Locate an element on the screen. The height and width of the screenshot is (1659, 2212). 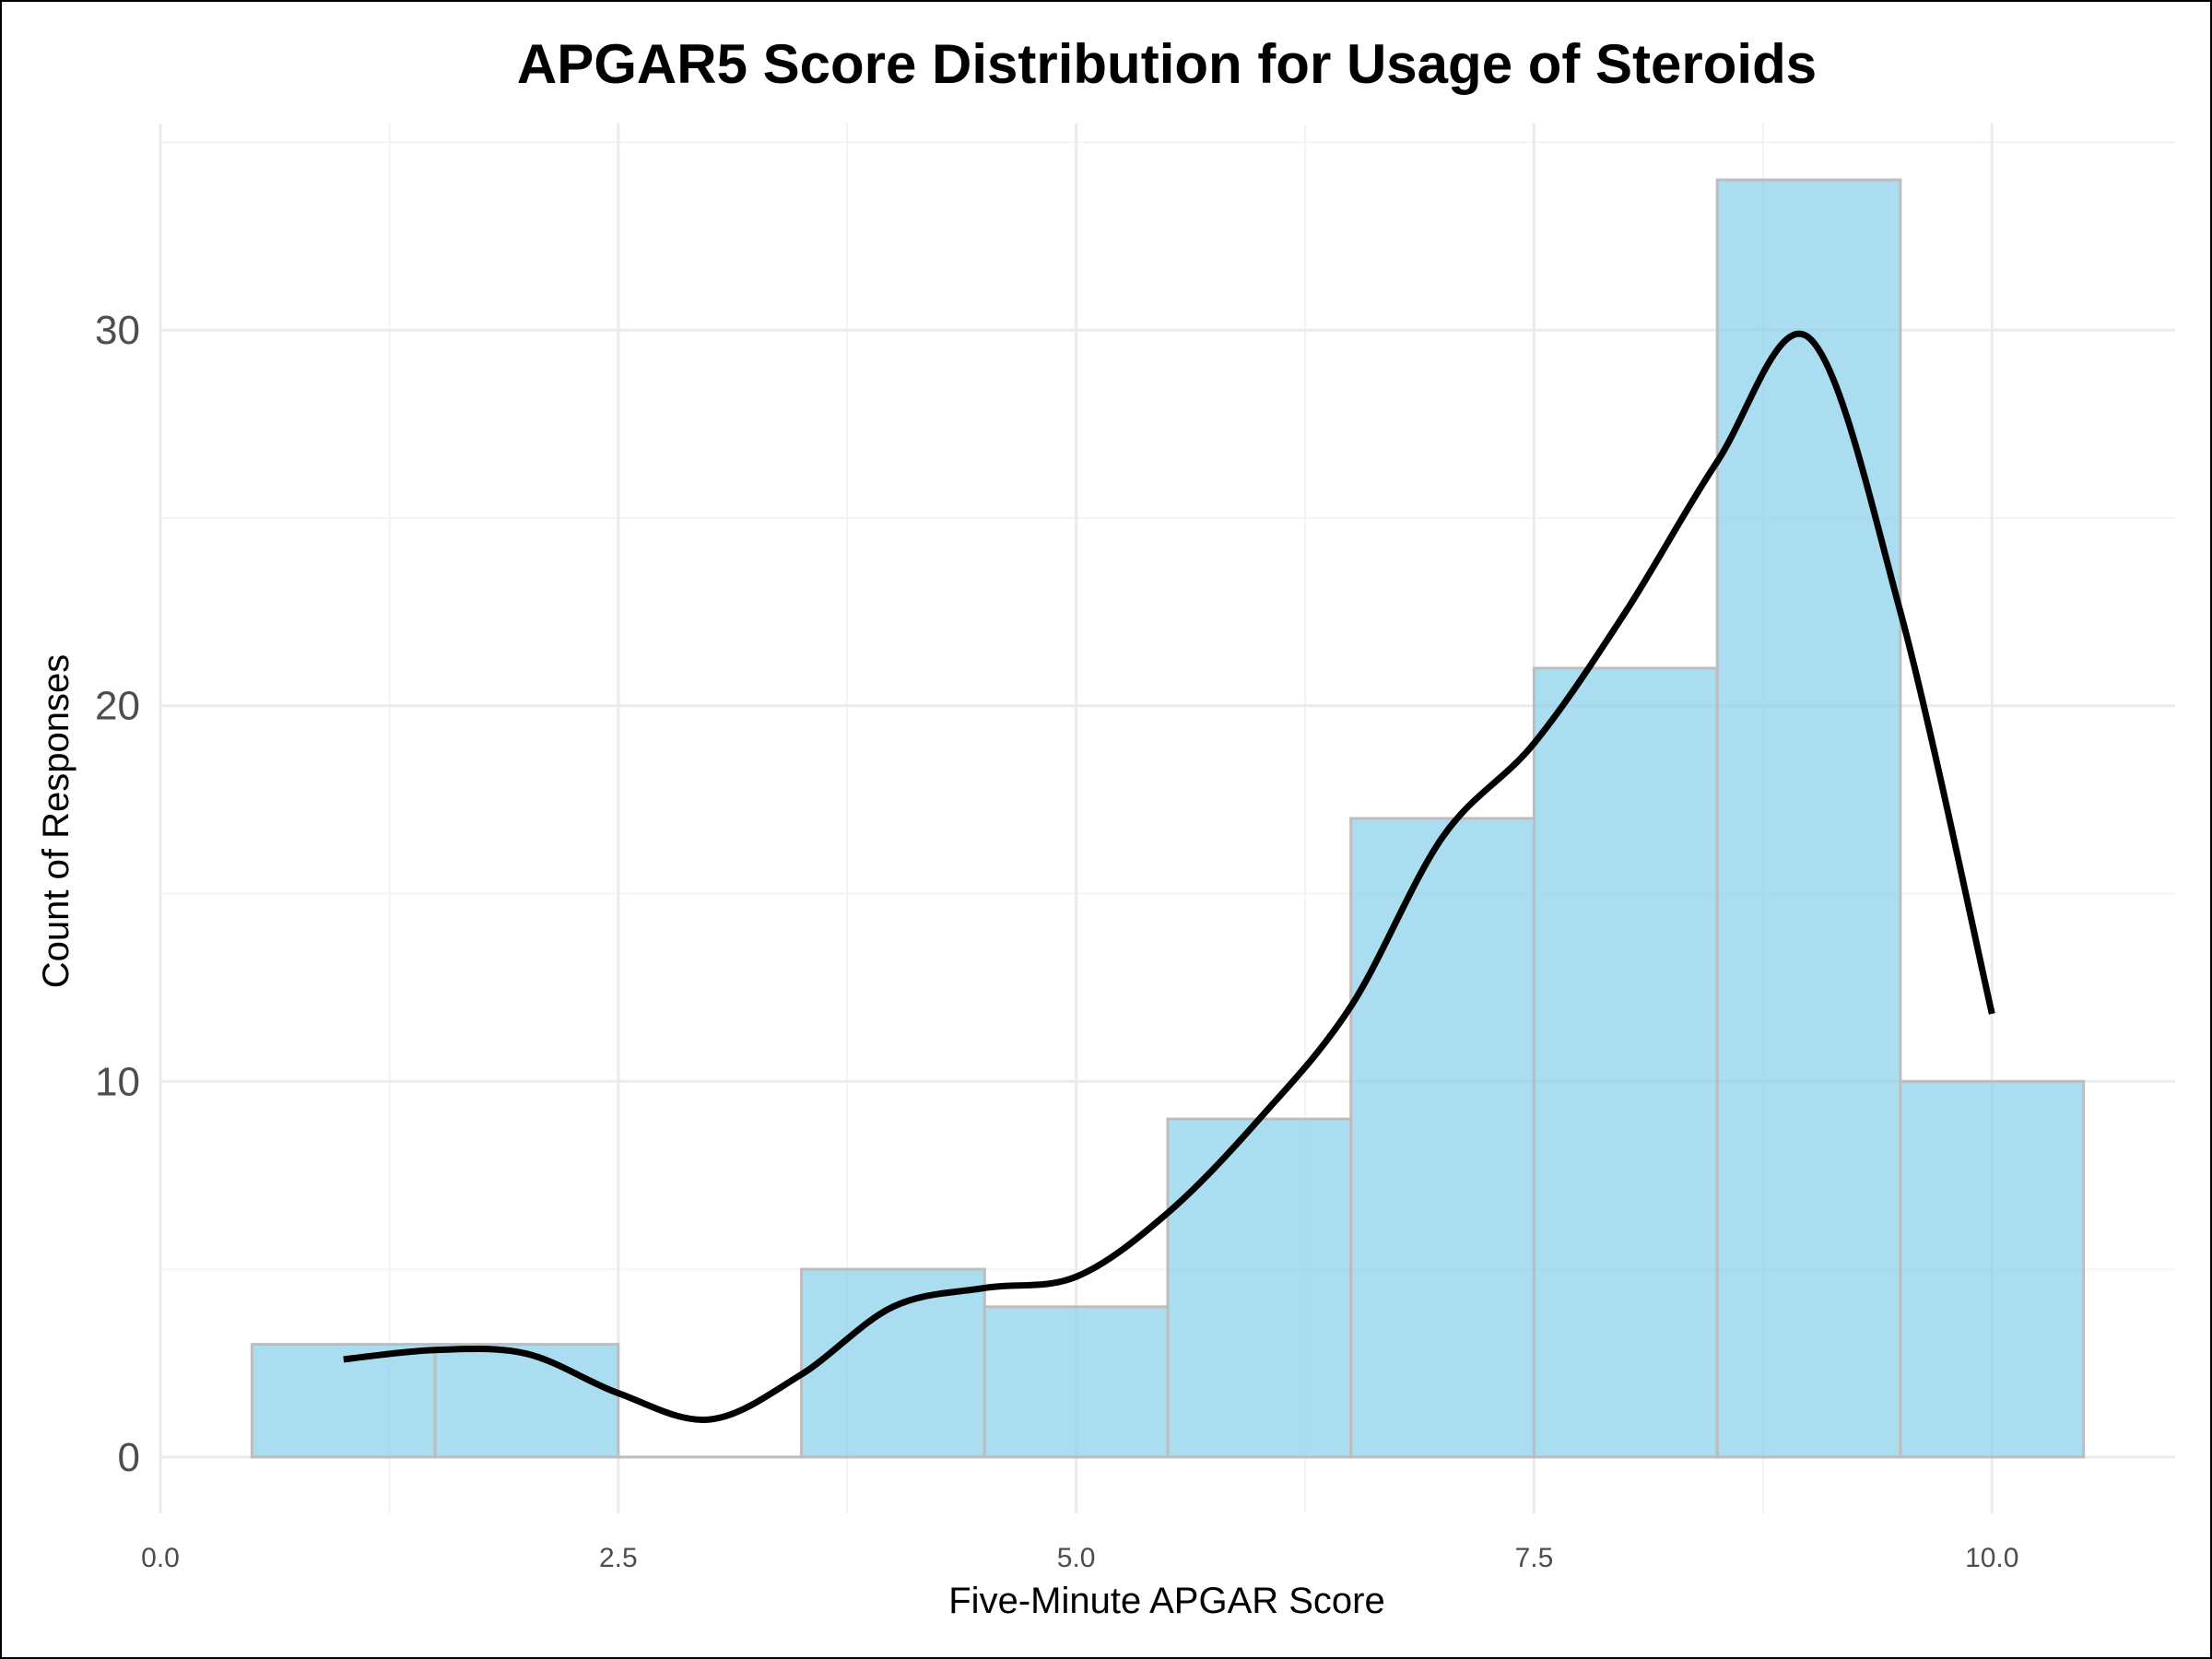
y-axis-ticks: 0 10 20 30 is located at coordinates (117, 894).